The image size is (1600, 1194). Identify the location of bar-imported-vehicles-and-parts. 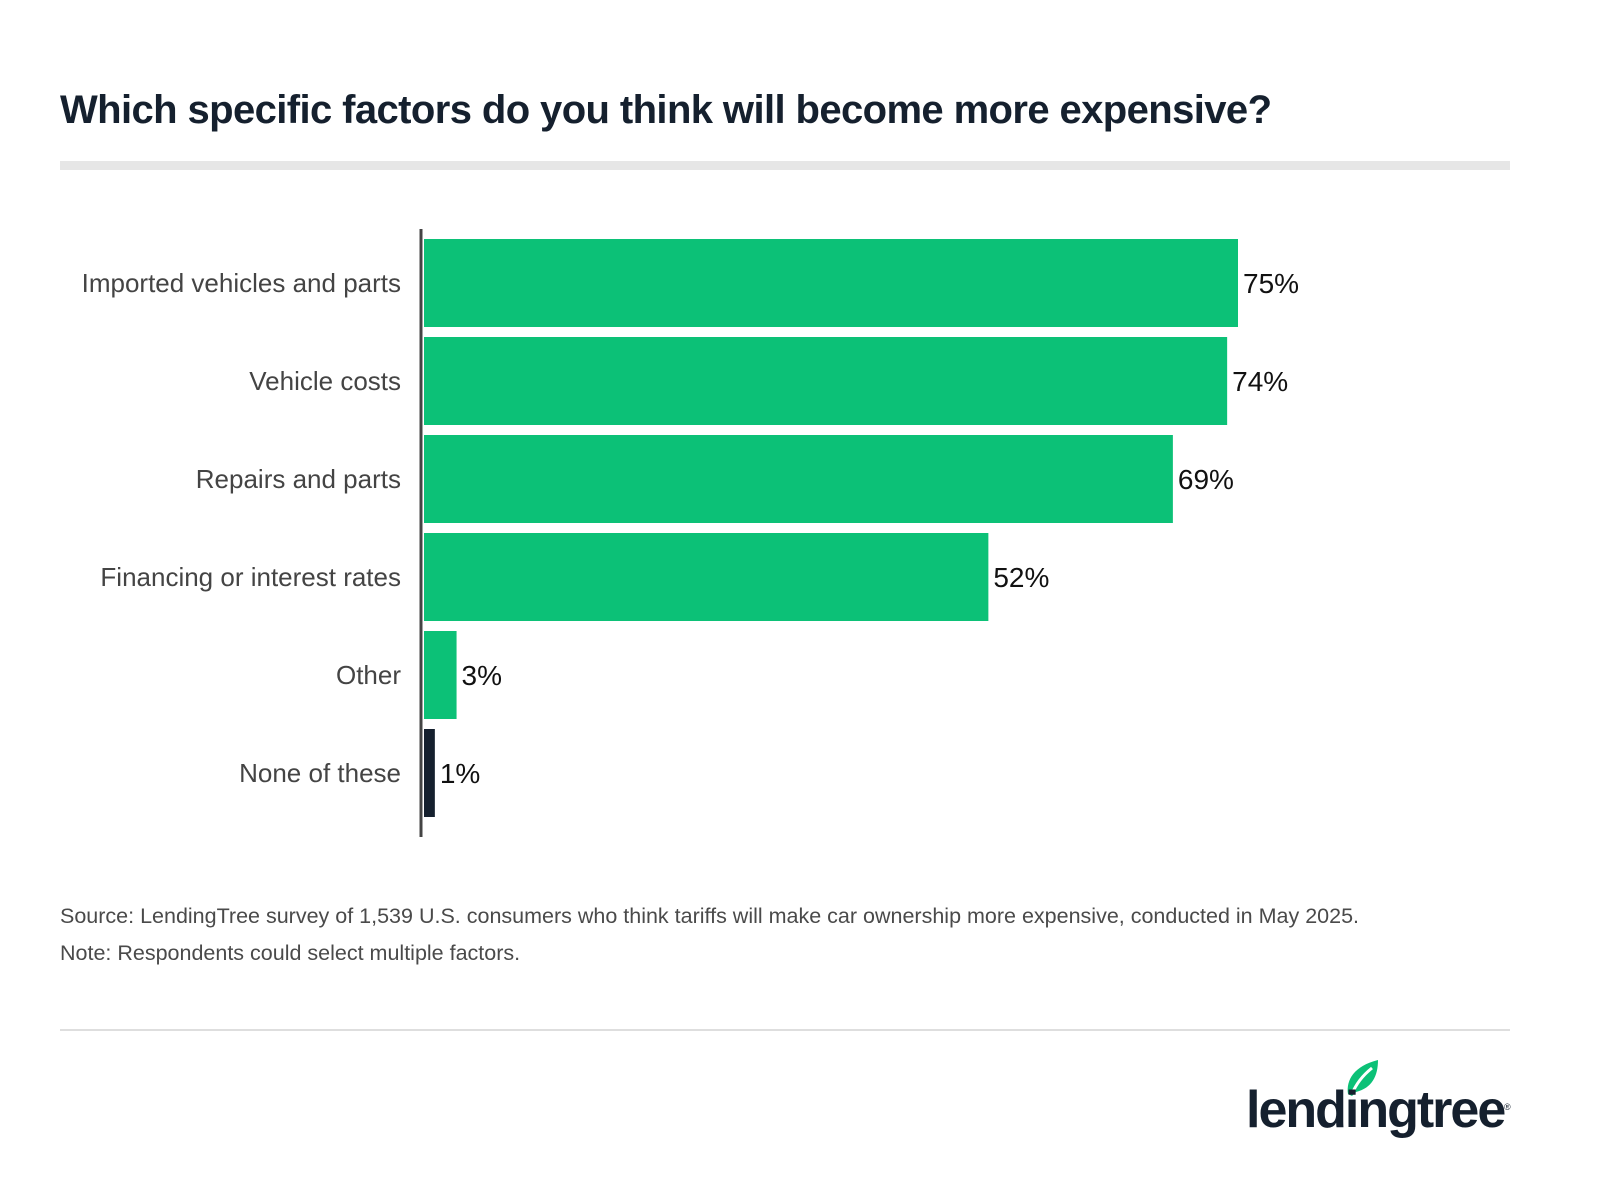
(831, 283).